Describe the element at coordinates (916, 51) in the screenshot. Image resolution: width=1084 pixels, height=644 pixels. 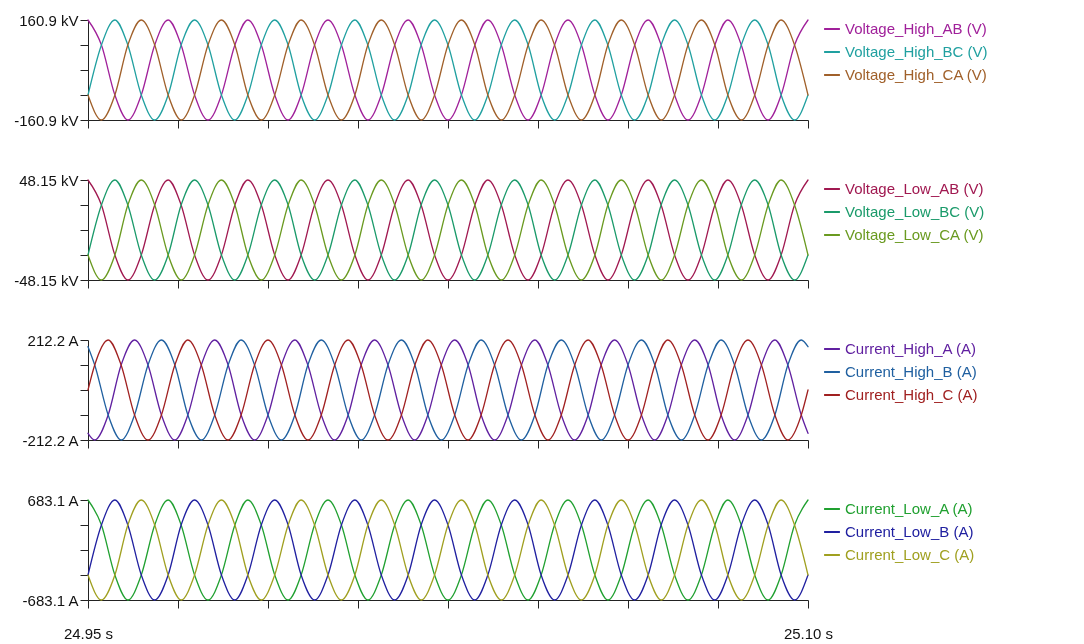
I see `legend-label: Voltage_High_BC (V)` at that location.